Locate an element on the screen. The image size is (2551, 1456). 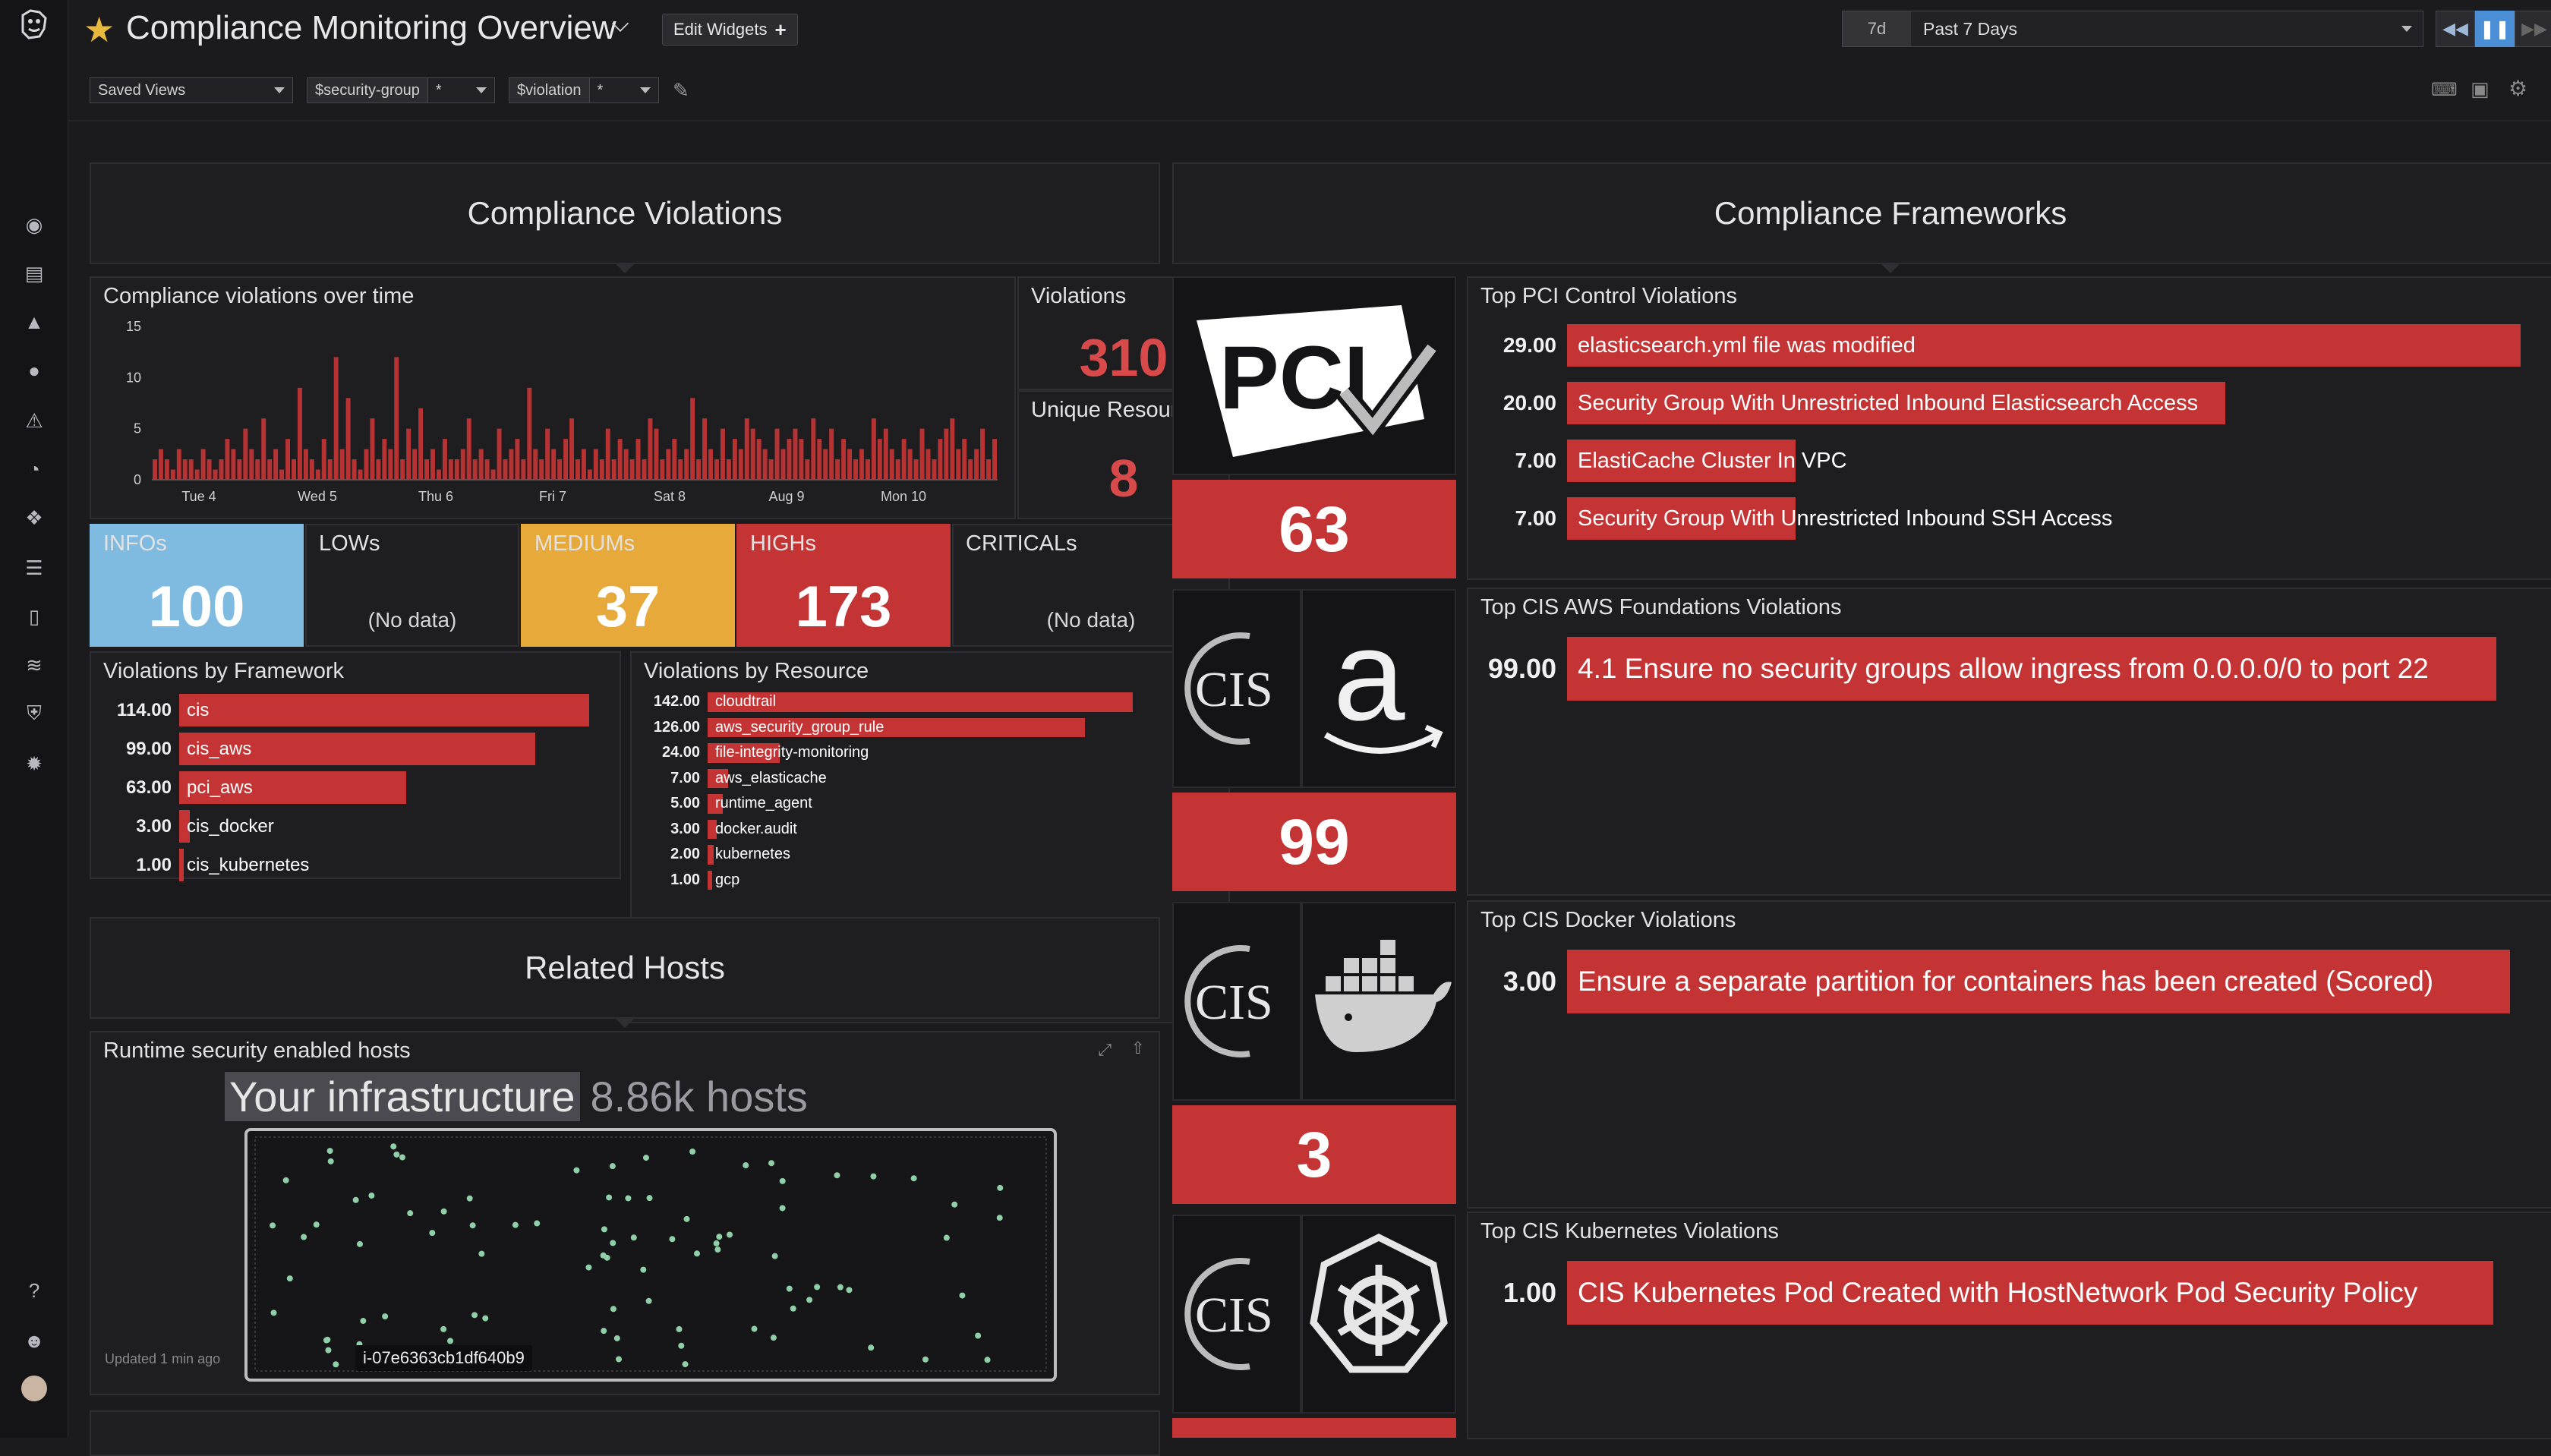
integrations-puzzle-icon: ❖ is located at coordinates (34, 517).